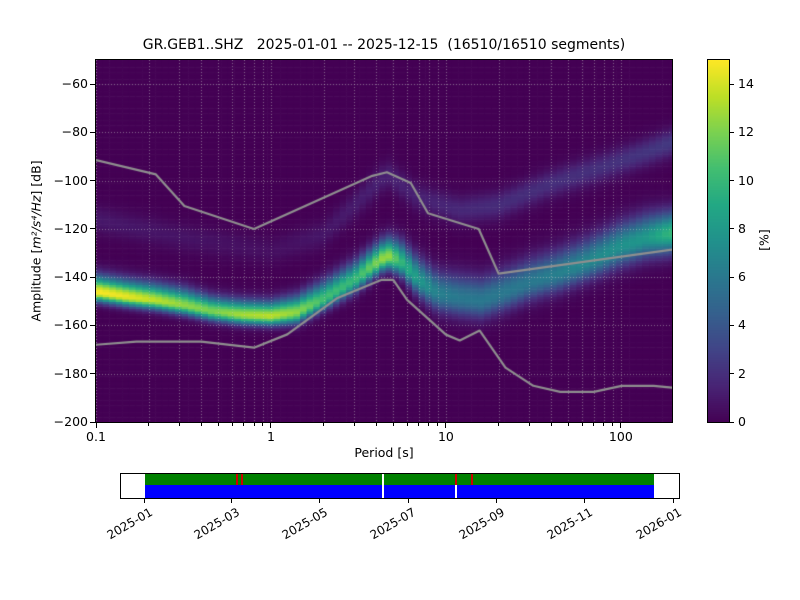  Describe the element at coordinates (70, 277) in the screenshot. I see `y-tick-label: −140` at that location.